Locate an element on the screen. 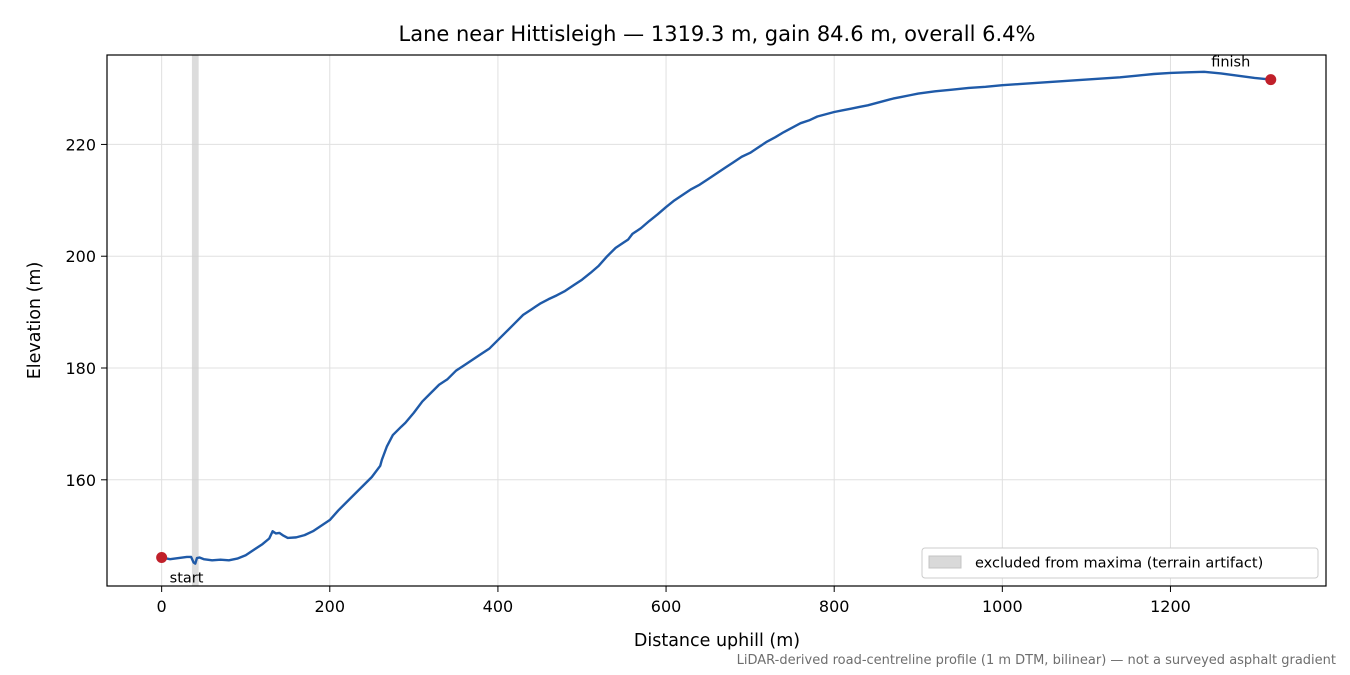 The image size is (1350, 675). excluded-band is located at coordinates (195, 320).